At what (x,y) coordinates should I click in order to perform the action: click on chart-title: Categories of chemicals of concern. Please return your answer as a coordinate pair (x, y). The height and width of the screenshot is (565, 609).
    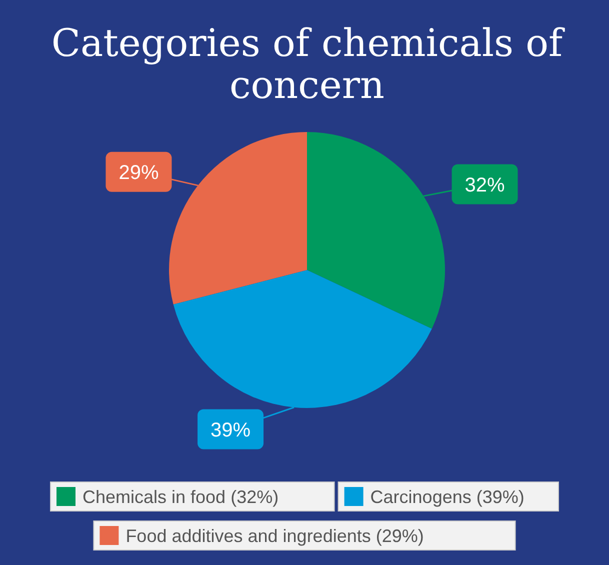
    Looking at the image, I should click on (308, 64).